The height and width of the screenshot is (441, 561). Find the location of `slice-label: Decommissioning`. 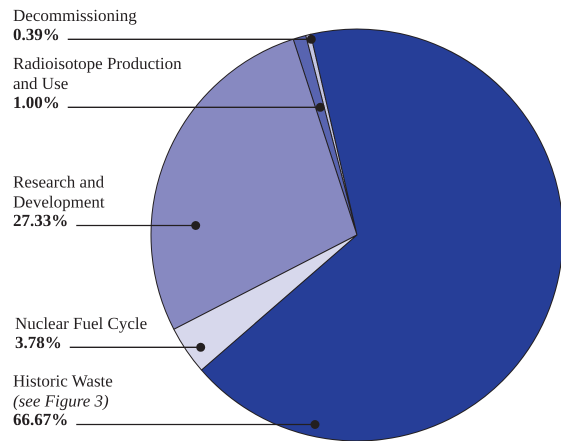

slice-label: Decommissioning is located at coordinates (75, 16).